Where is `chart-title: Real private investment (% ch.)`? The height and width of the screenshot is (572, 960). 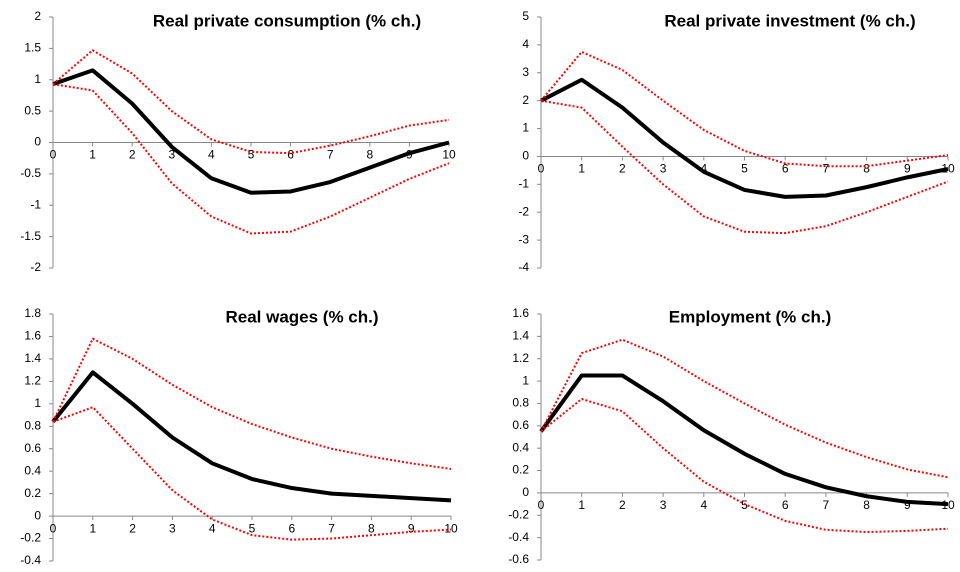 chart-title: Real private investment (% ch.) is located at coordinates (789, 20).